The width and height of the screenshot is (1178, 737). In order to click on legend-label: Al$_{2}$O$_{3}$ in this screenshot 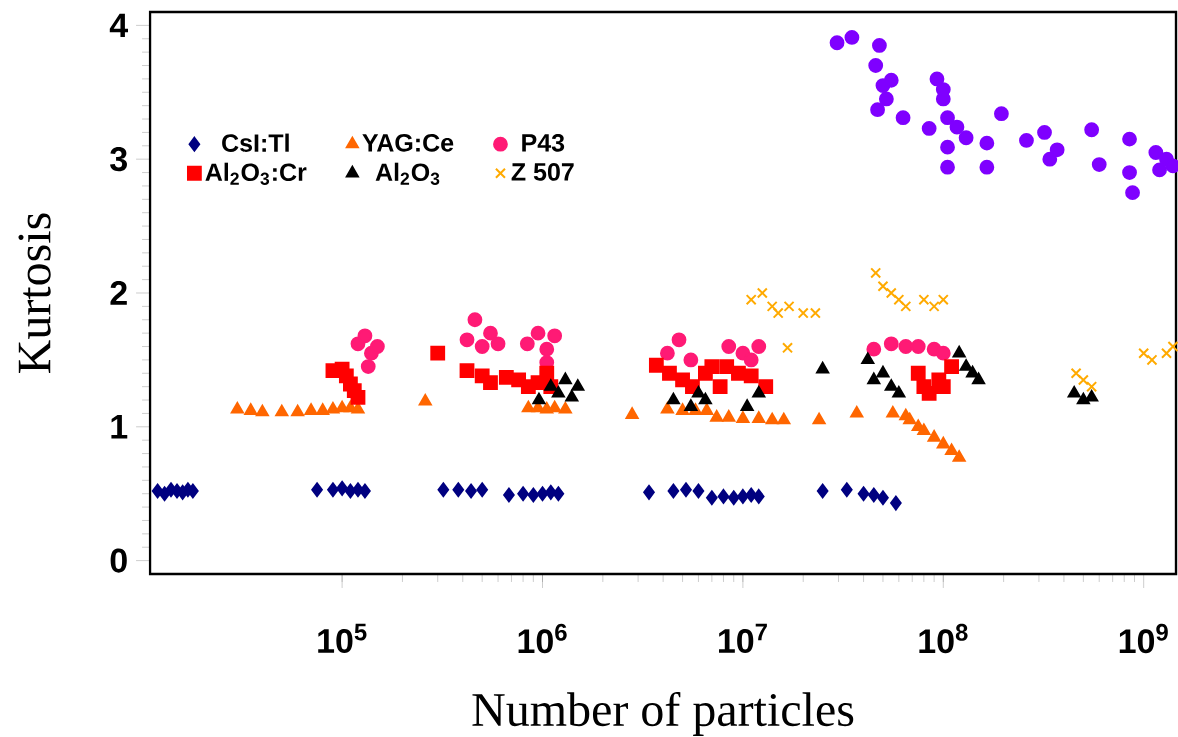, I will do `click(407, 173)`.